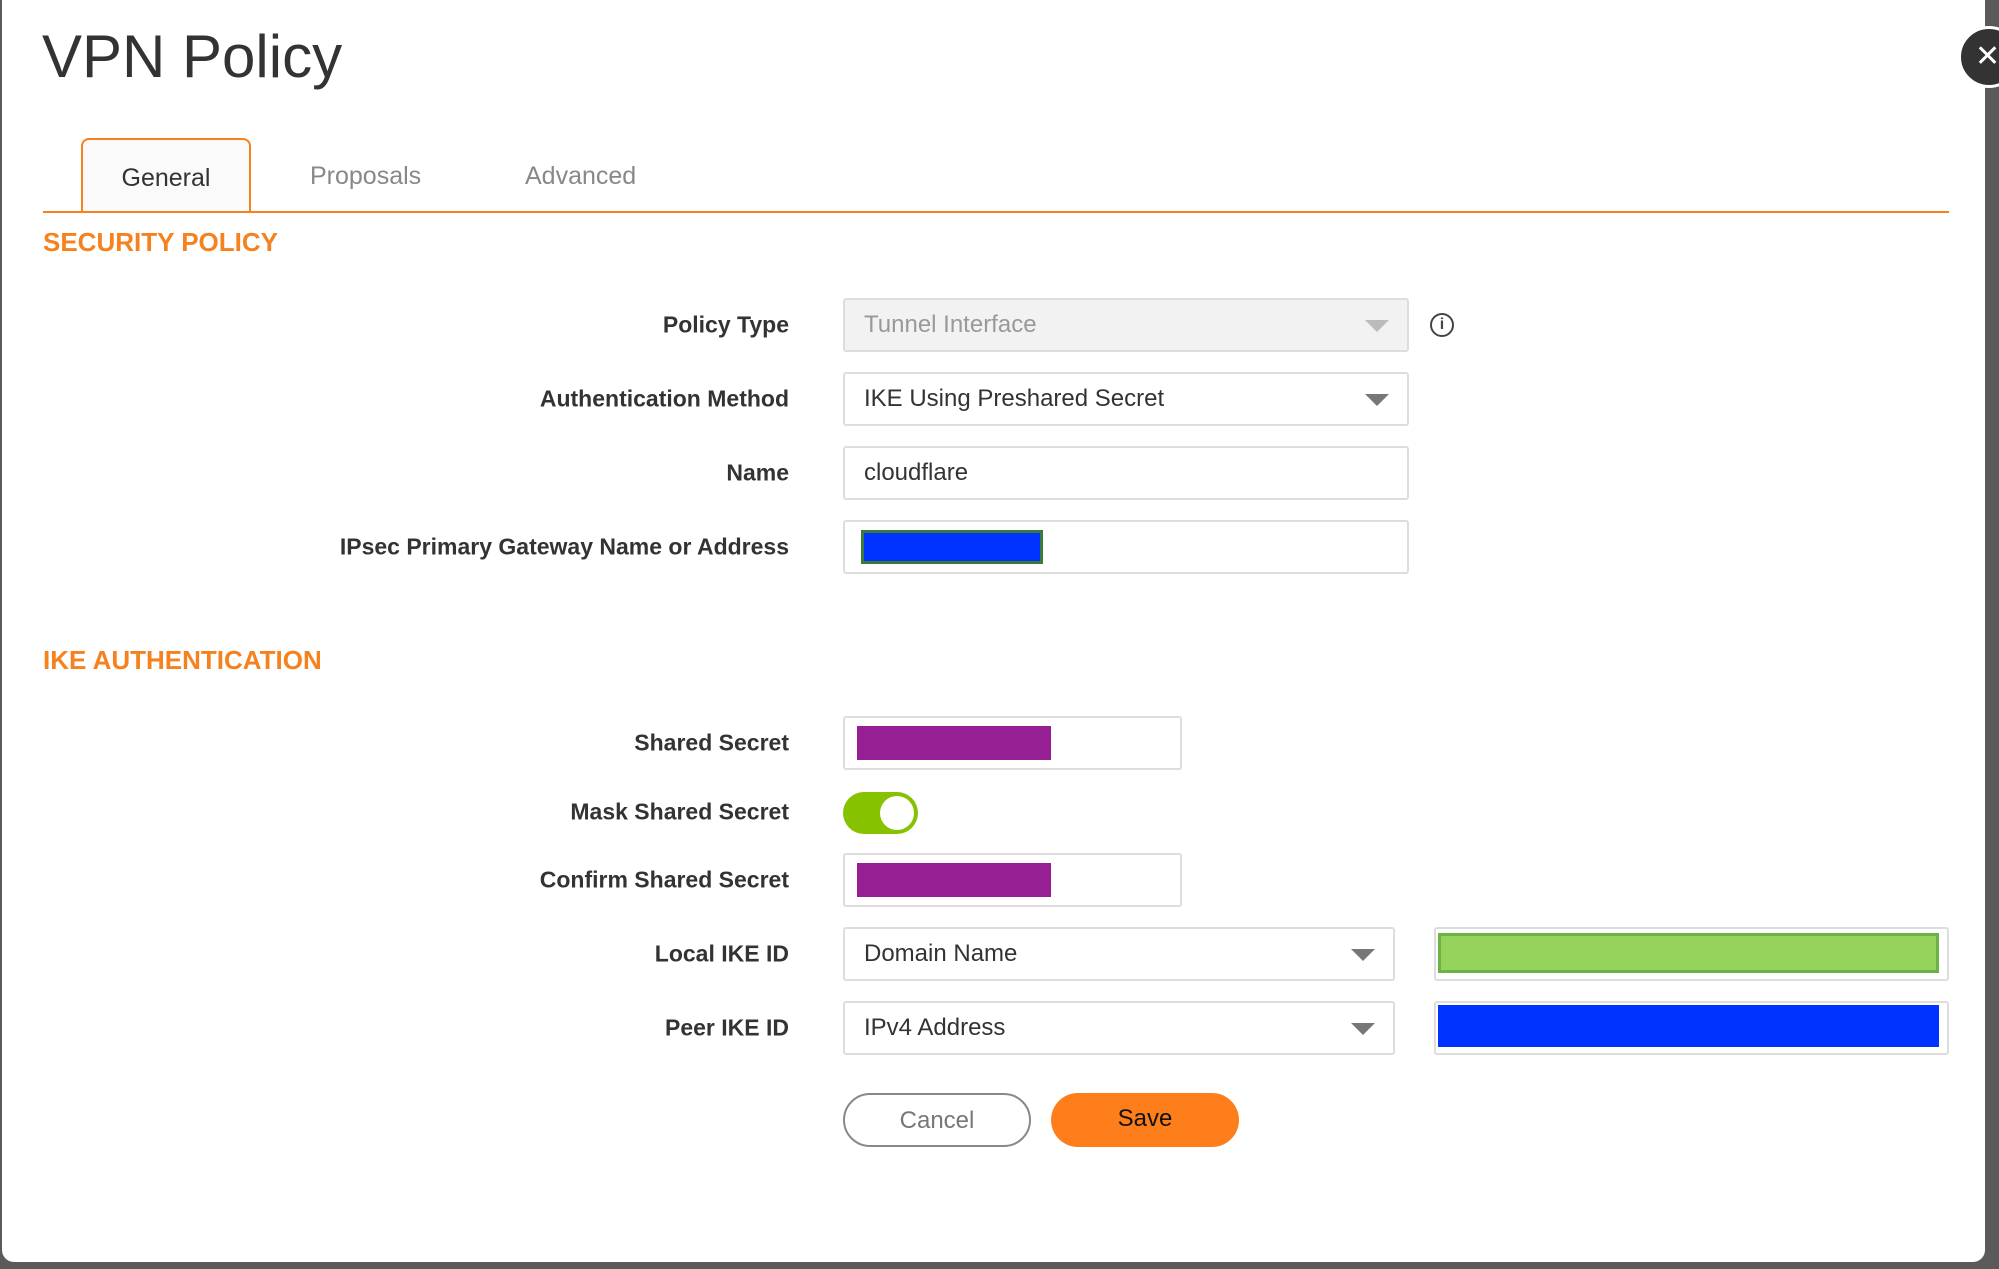  I want to click on name-label: Name, so click(757, 472).